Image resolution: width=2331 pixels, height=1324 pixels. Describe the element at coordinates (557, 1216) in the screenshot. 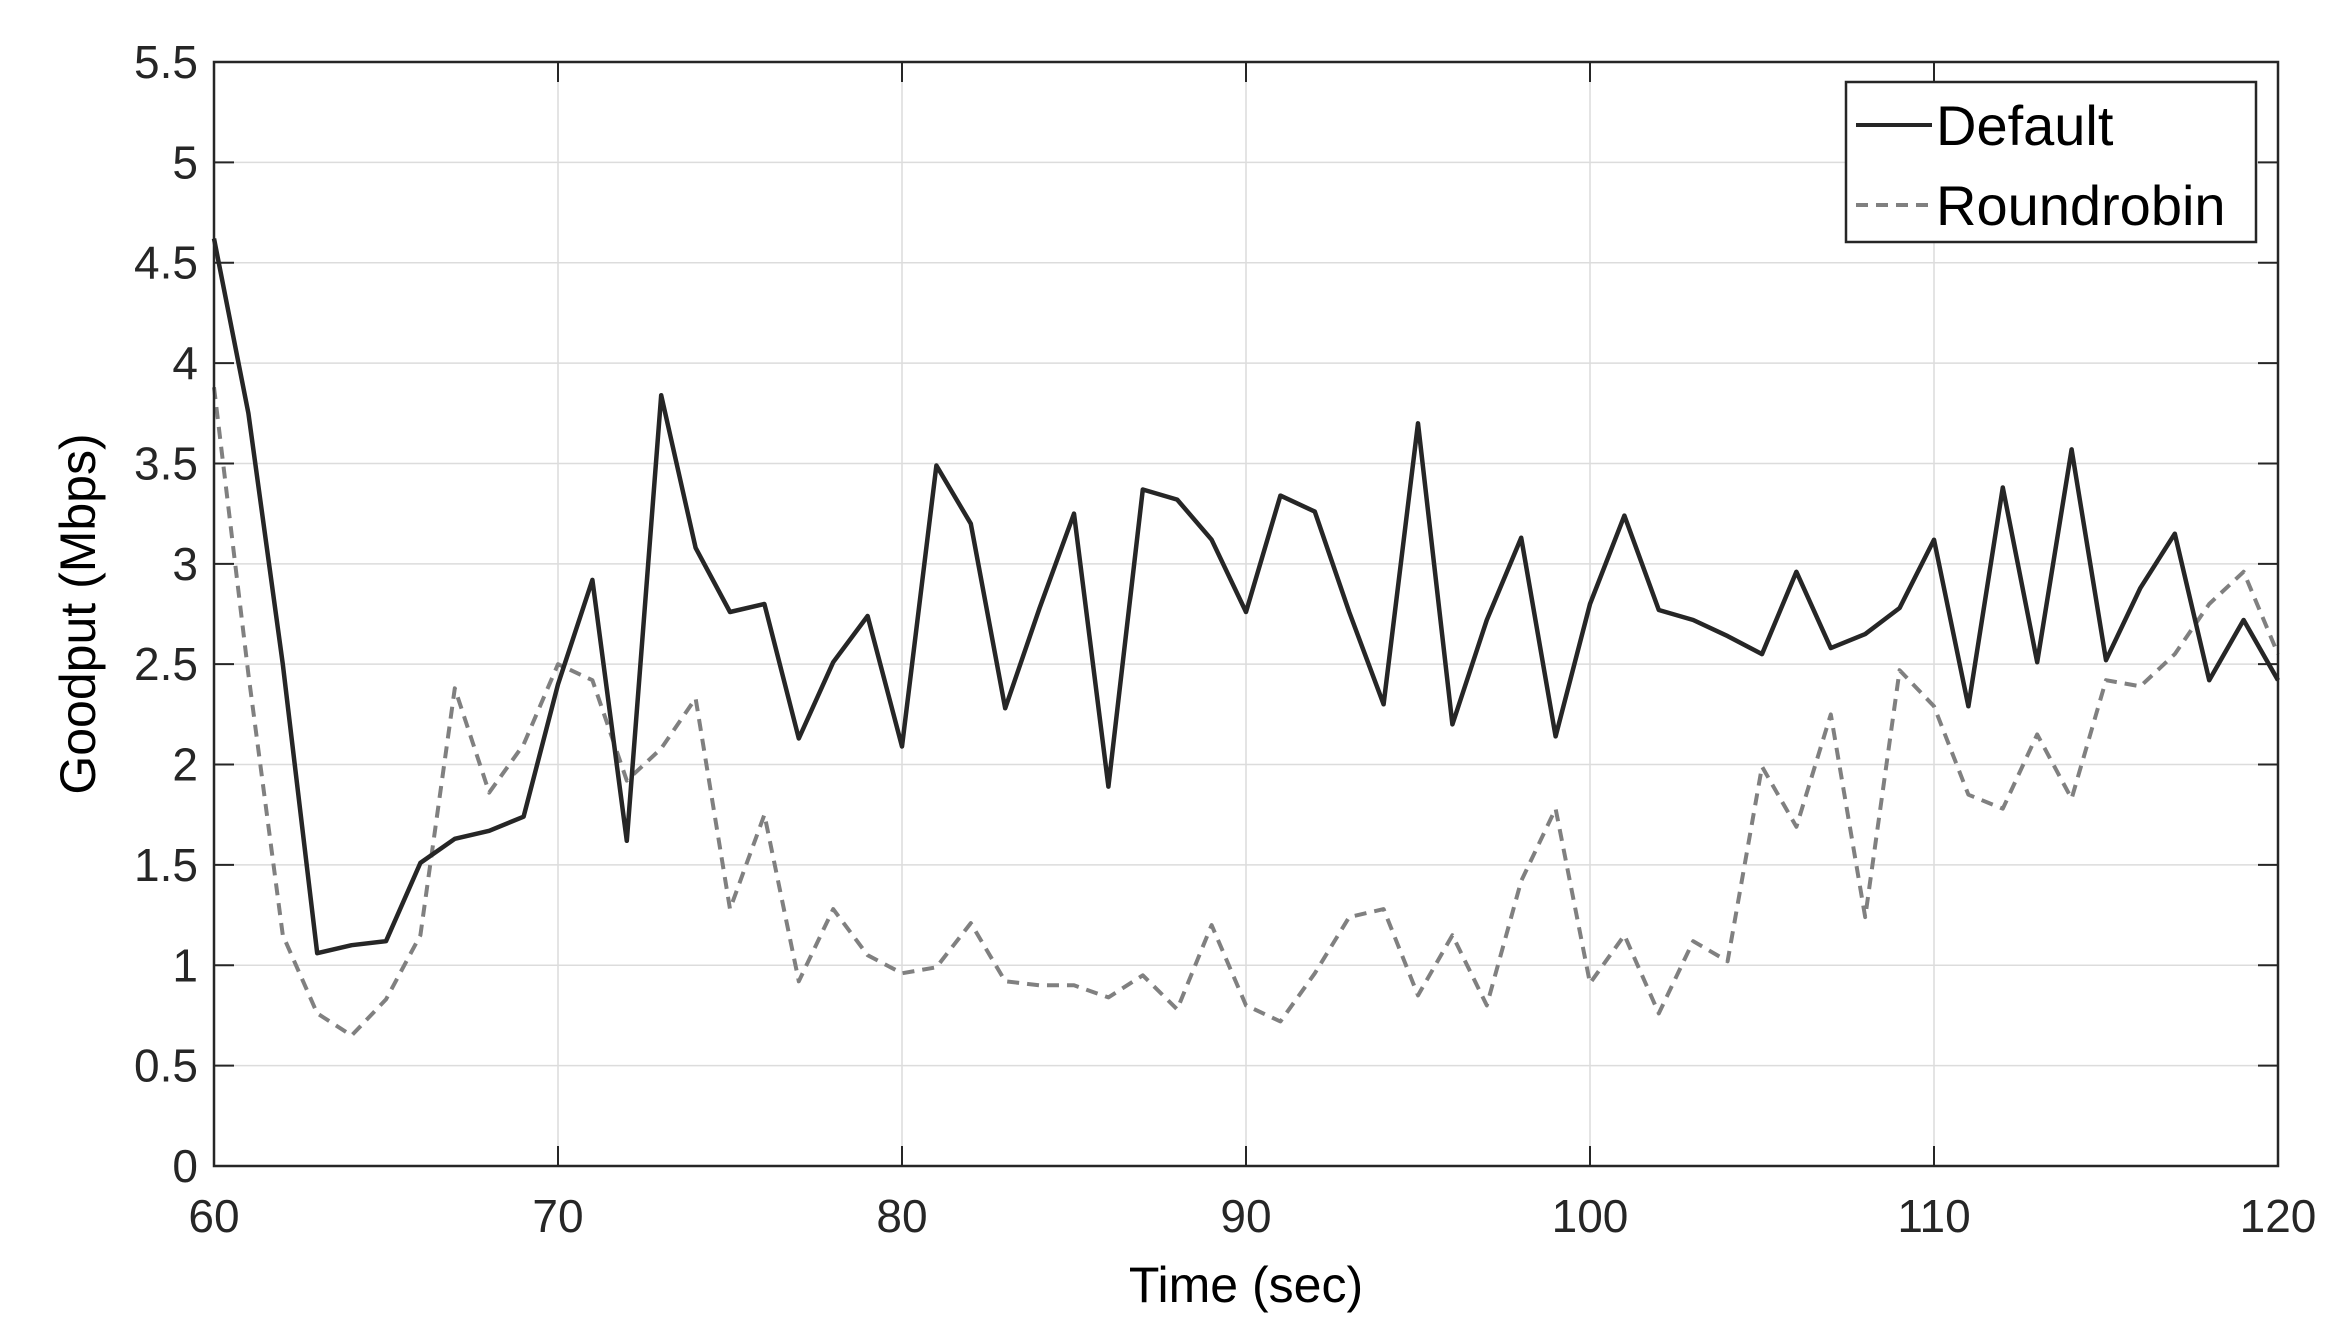

I see `x-tick-label: 70` at that location.